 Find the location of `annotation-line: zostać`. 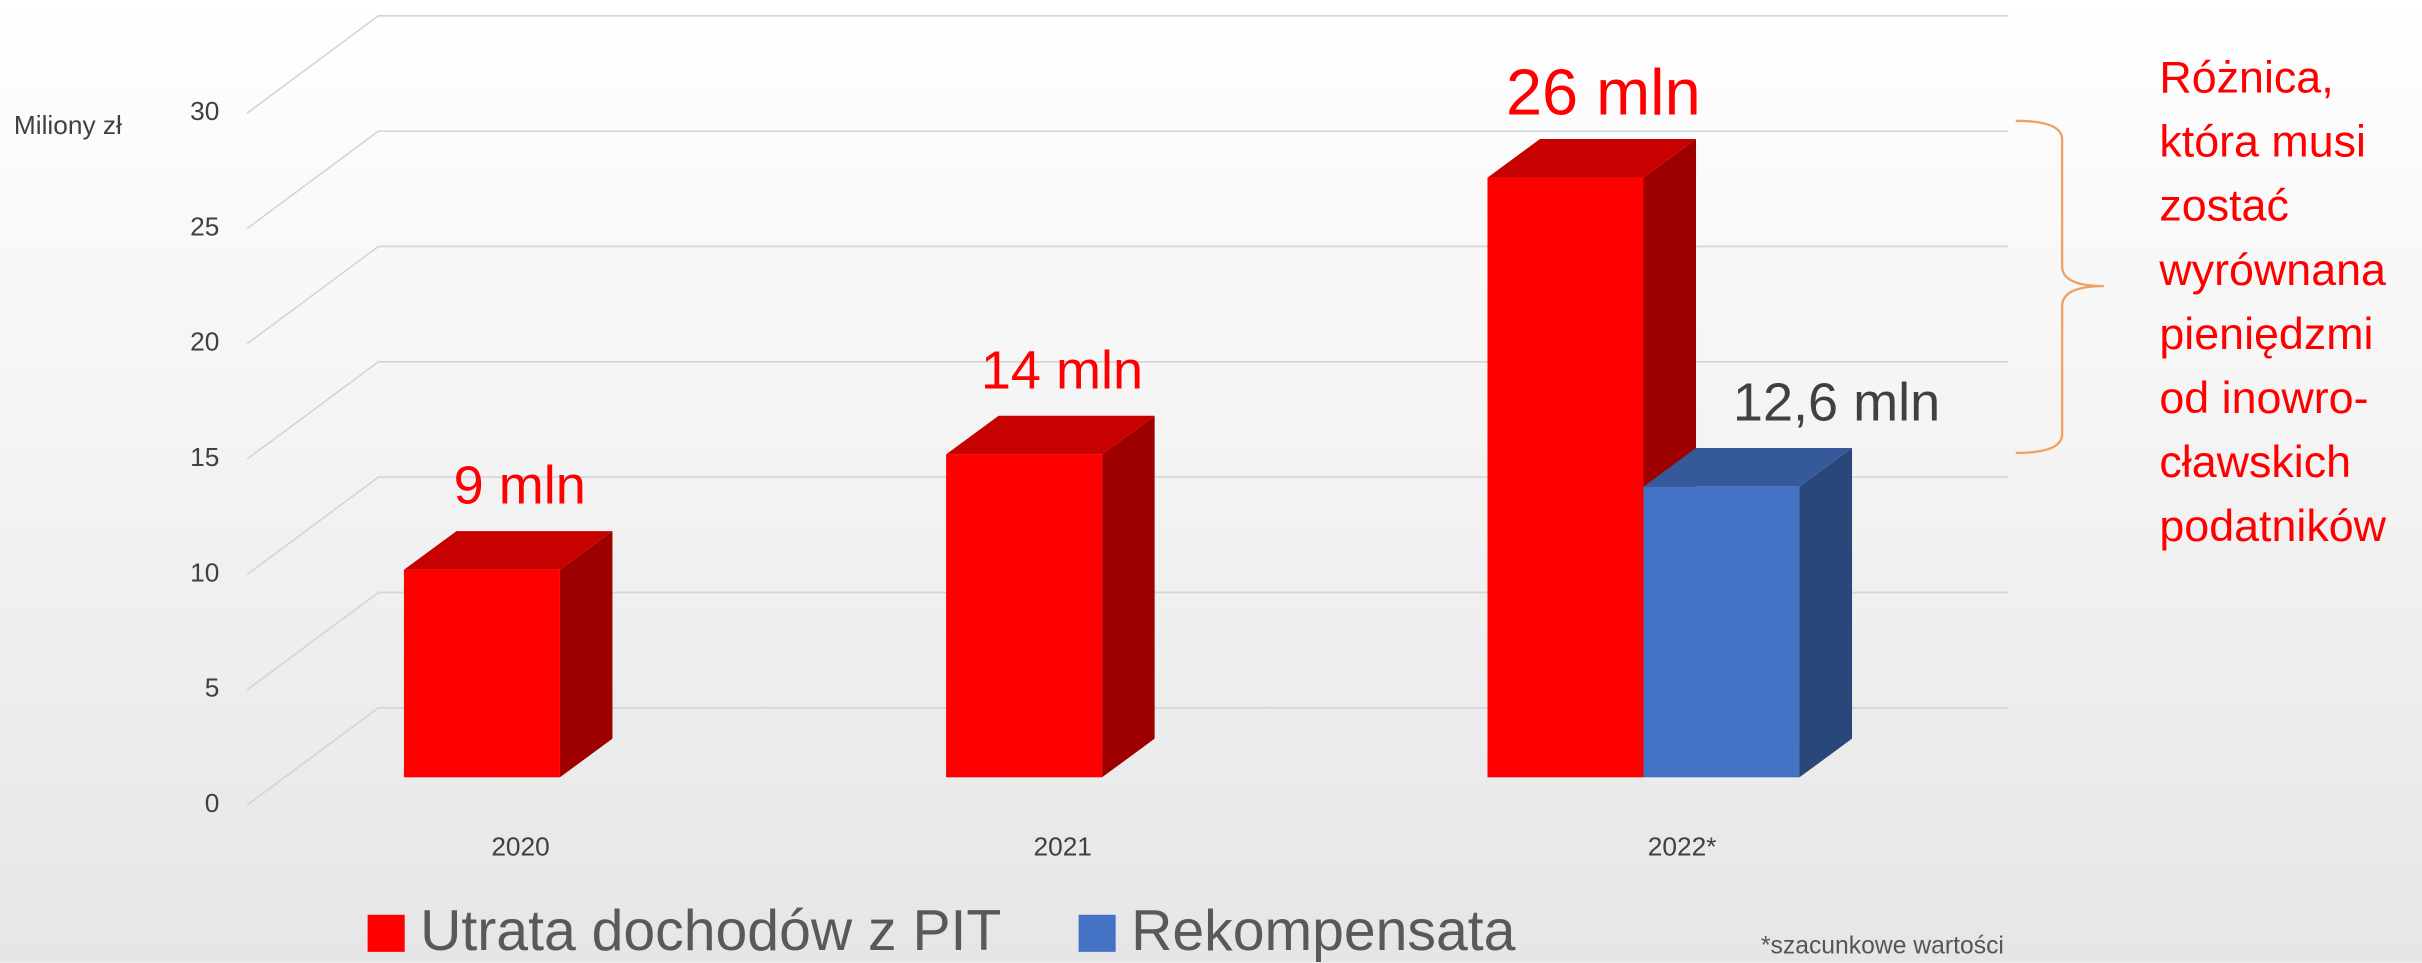

annotation-line: zostać is located at coordinates (2223, 206).